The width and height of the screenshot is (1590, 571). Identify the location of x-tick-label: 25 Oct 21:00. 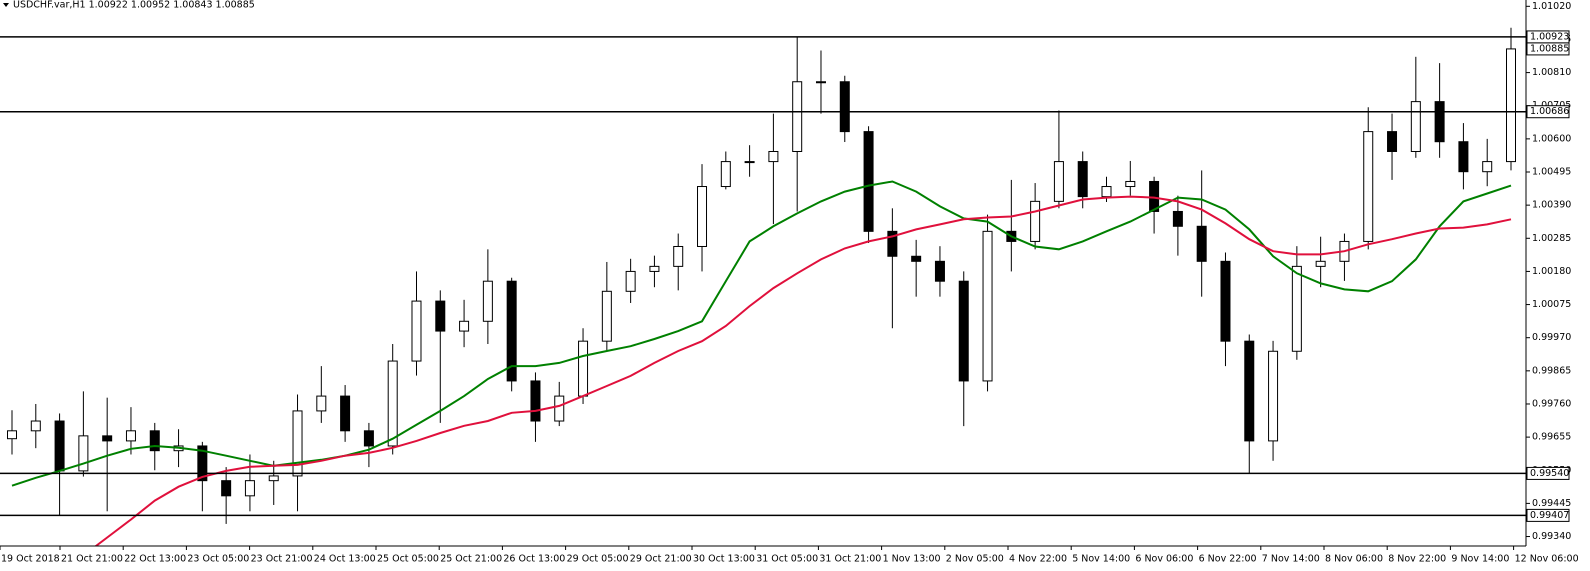
(471, 559).